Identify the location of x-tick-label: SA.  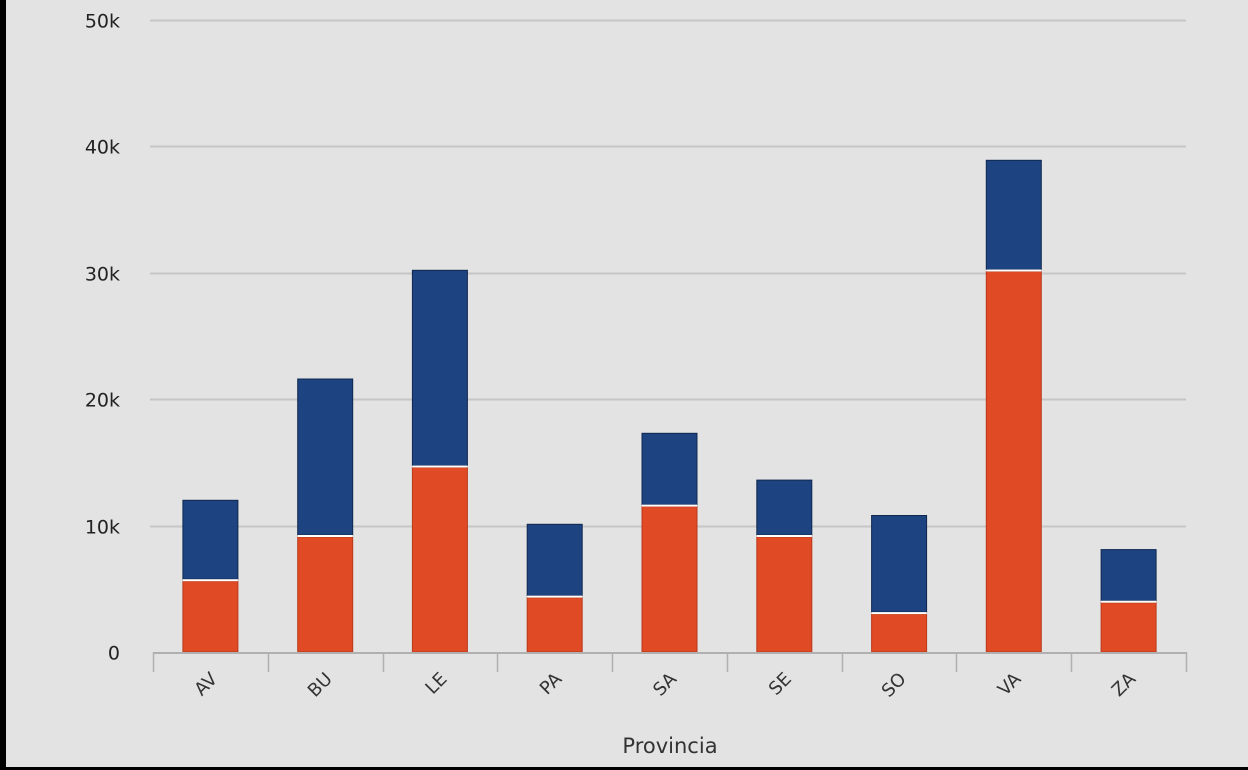
(665, 684).